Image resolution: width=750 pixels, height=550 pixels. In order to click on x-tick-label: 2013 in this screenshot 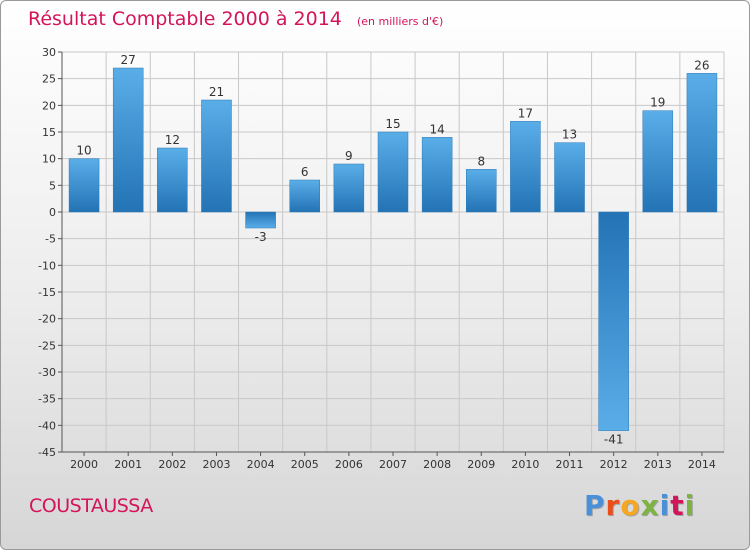, I will do `click(658, 464)`.